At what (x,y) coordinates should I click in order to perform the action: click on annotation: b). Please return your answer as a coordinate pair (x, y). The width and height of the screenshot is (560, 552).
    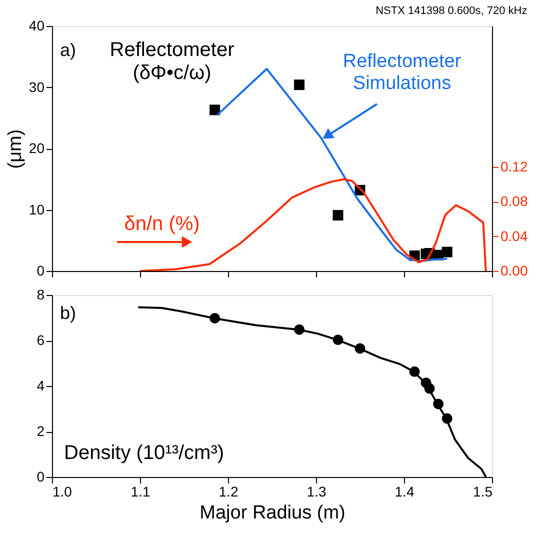
    Looking at the image, I should click on (68, 313).